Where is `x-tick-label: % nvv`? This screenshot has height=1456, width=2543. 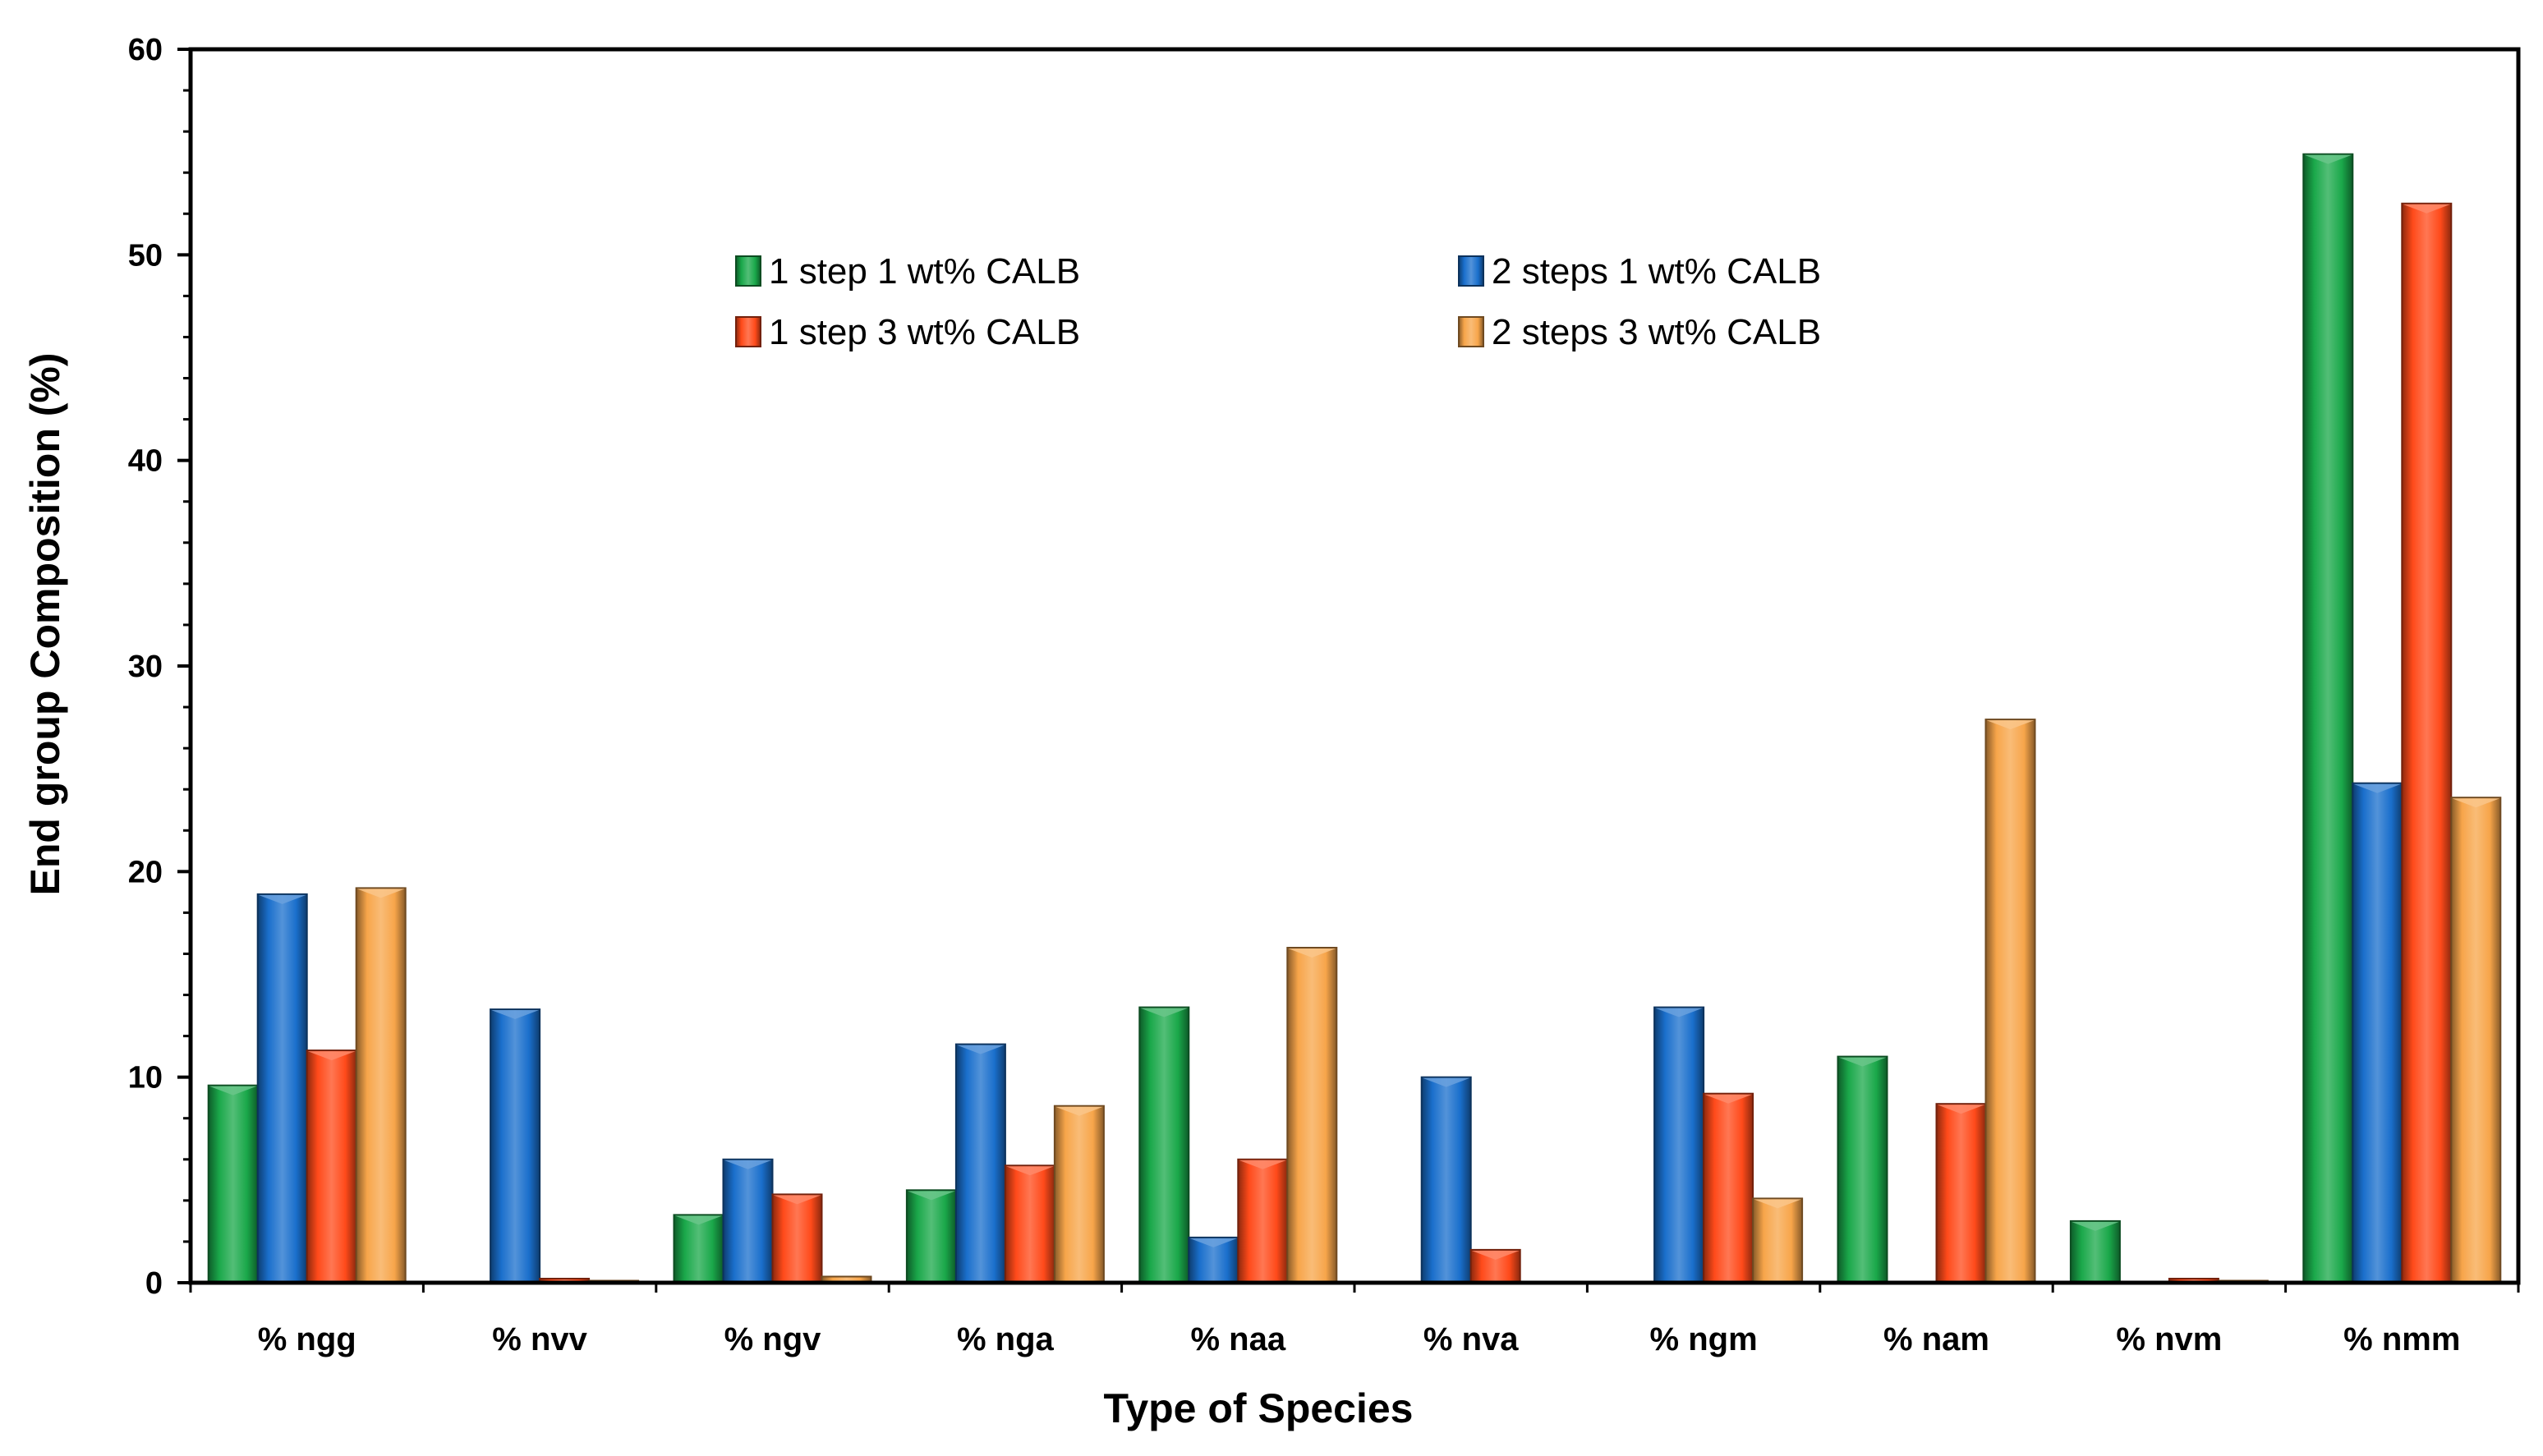 x-tick-label: % nvv is located at coordinates (539, 1339).